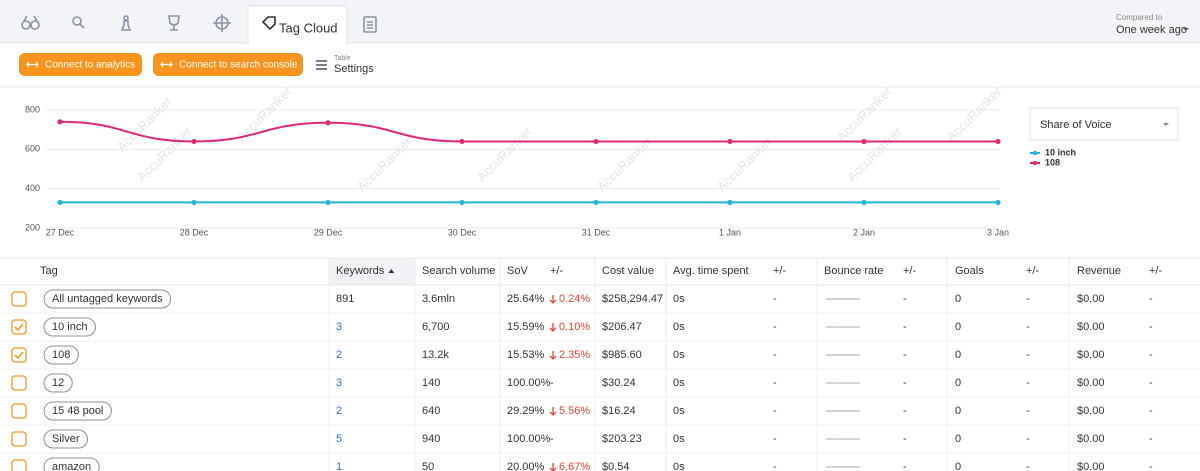 The height and width of the screenshot is (471, 1200). I want to click on checkmark, so click(19, 327).